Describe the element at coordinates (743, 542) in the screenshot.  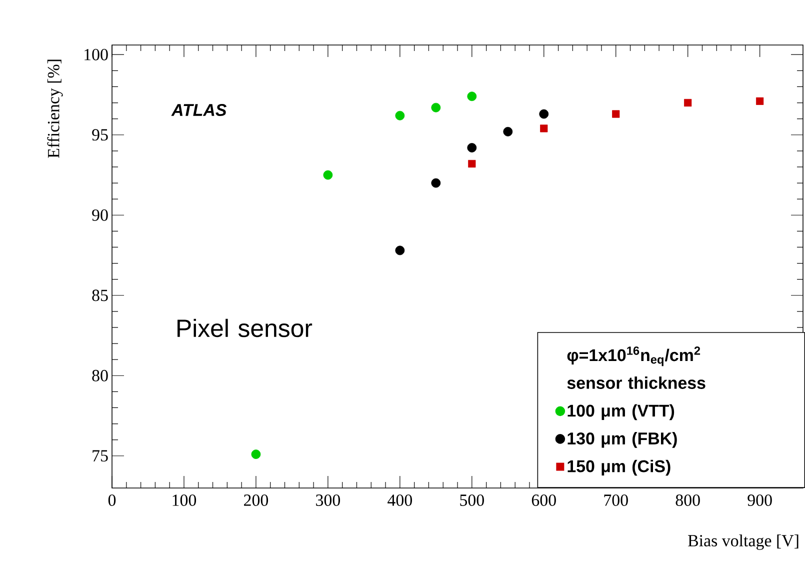
I see `x-axis-title: Bias voltage [V]` at that location.